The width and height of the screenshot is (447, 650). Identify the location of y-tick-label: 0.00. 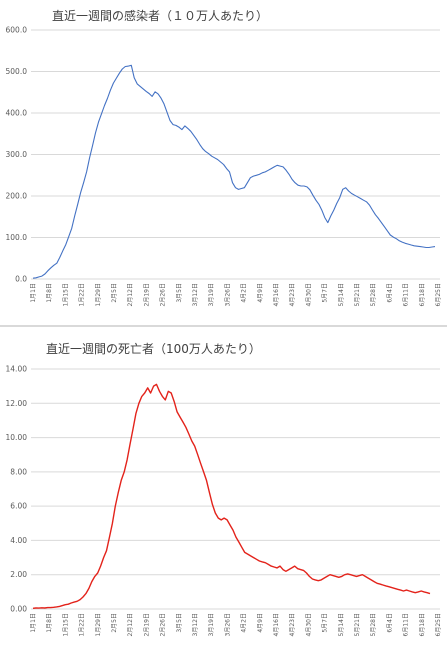
(18, 609).